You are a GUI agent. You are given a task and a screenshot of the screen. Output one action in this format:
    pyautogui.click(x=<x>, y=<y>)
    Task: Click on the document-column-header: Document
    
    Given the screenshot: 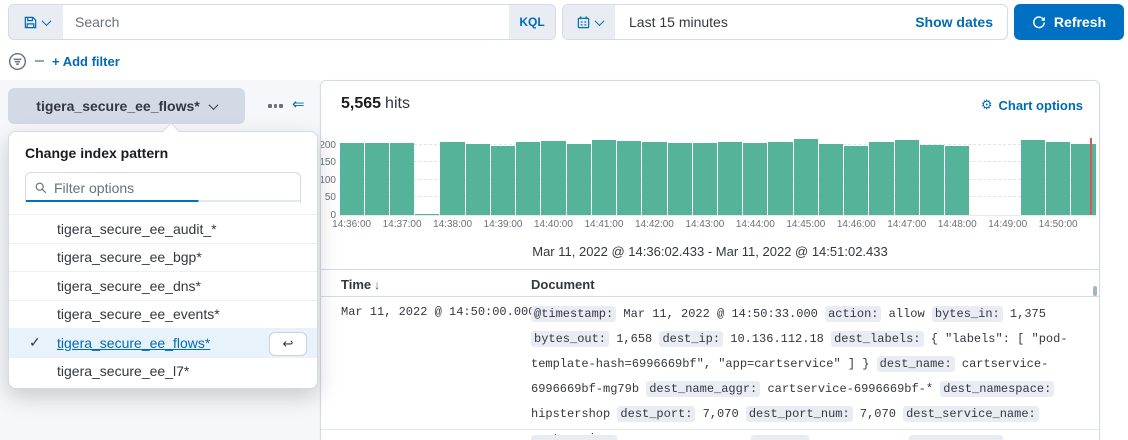 What is the action you would take?
    pyautogui.click(x=563, y=284)
    